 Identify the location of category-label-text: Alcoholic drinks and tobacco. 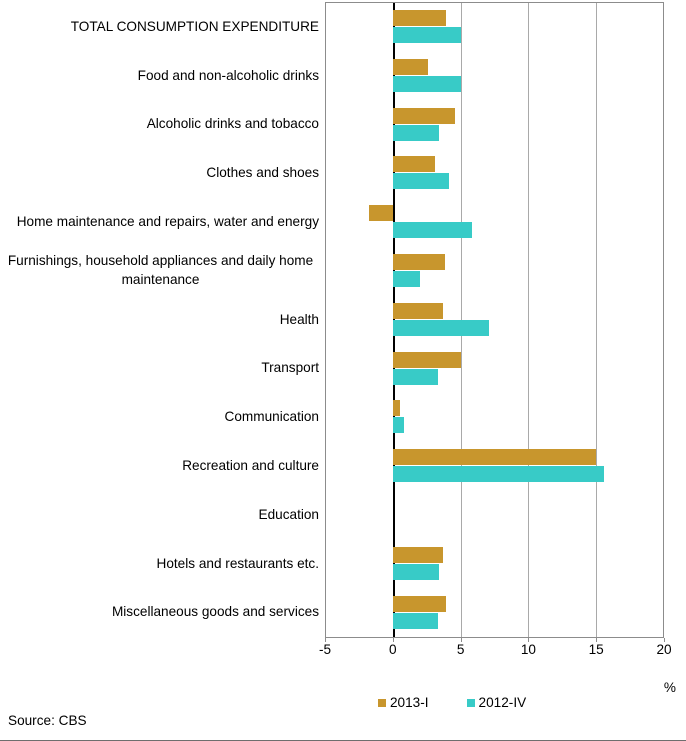
(232, 124).